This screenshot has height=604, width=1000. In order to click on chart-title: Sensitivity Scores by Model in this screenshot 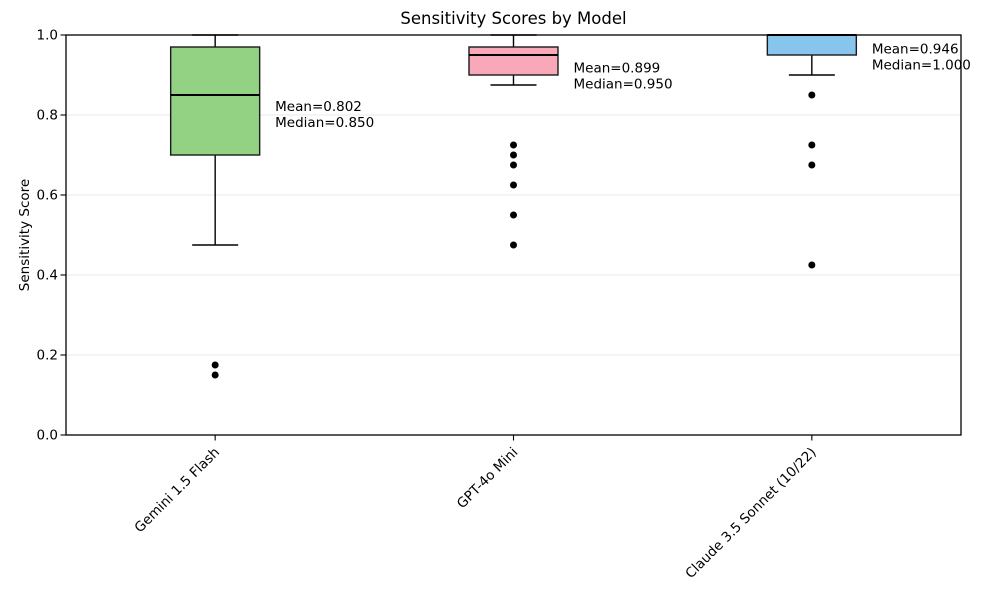, I will do `click(513, 18)`.